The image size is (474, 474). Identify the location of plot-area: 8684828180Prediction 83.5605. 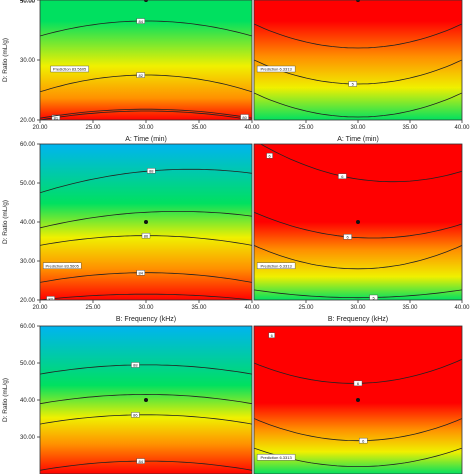
(146, 60).